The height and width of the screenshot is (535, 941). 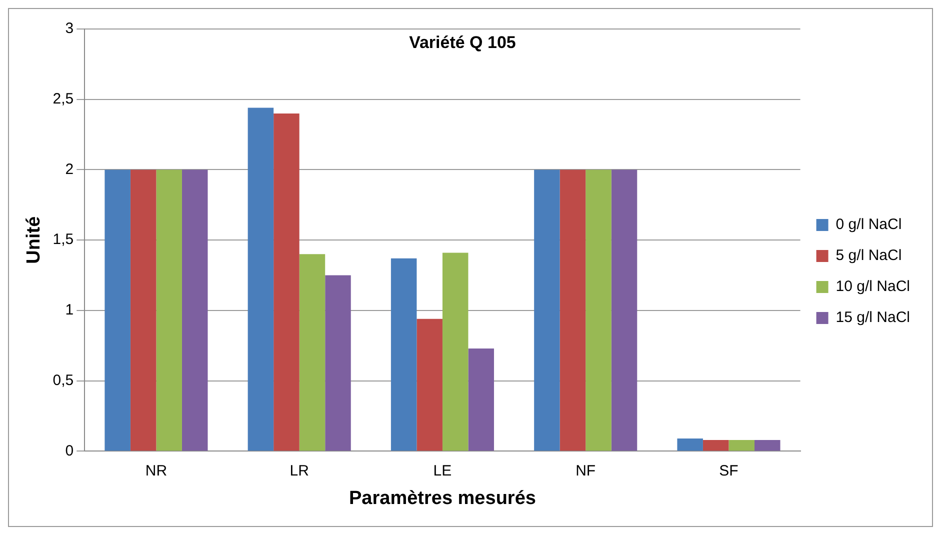 What do you see at coordinates (34, 240) in the screenshot?
I see `y-axis-title: Unité` at bounding box center [34, 240].